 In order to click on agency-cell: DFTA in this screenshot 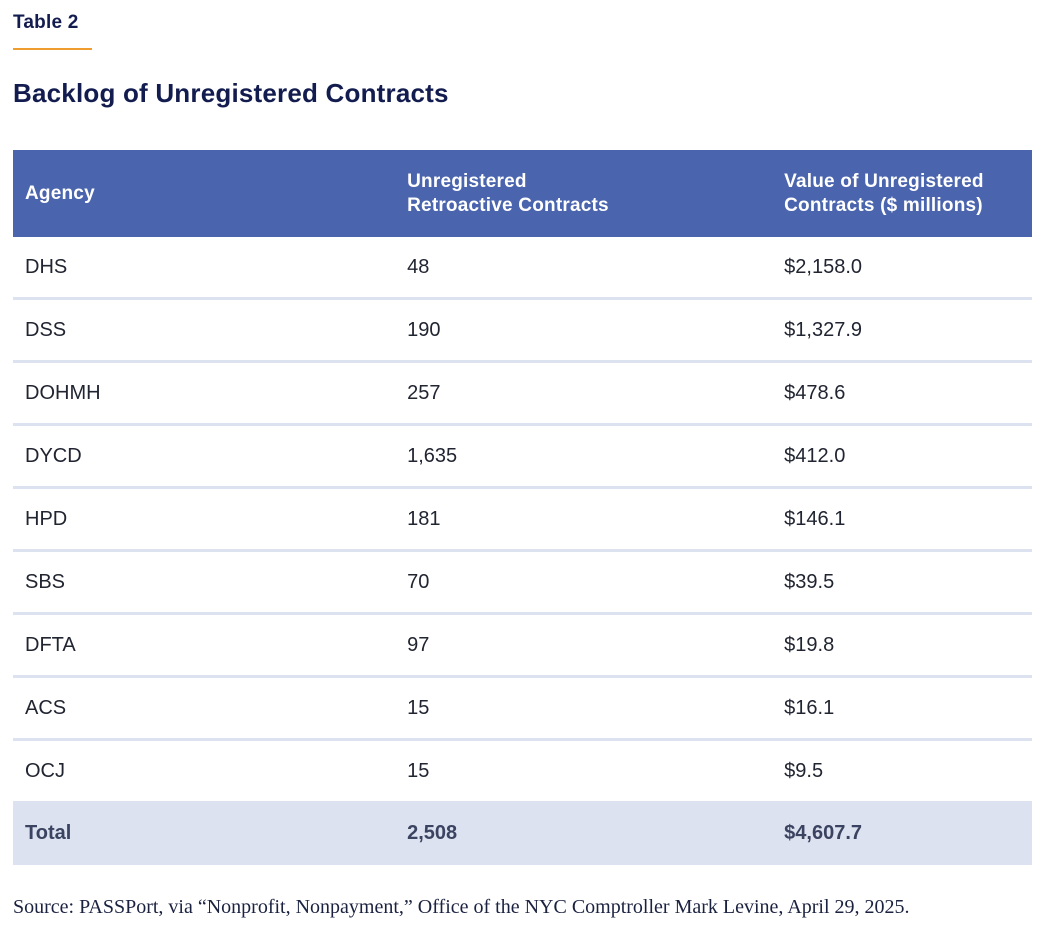, I will do `click(204, 644)`.